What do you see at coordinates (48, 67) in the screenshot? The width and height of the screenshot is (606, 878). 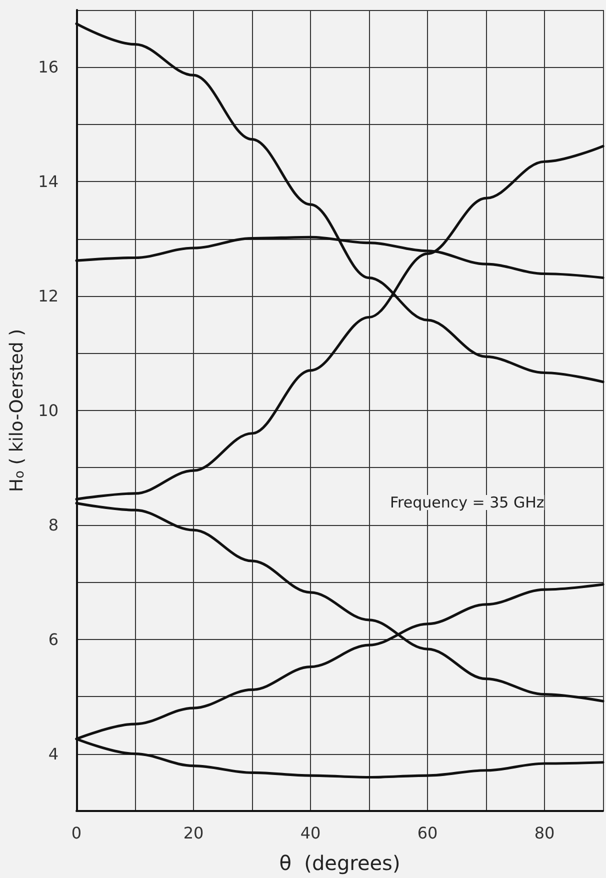 I see `y-tick-label: 16` at bounding box center [48, 67].